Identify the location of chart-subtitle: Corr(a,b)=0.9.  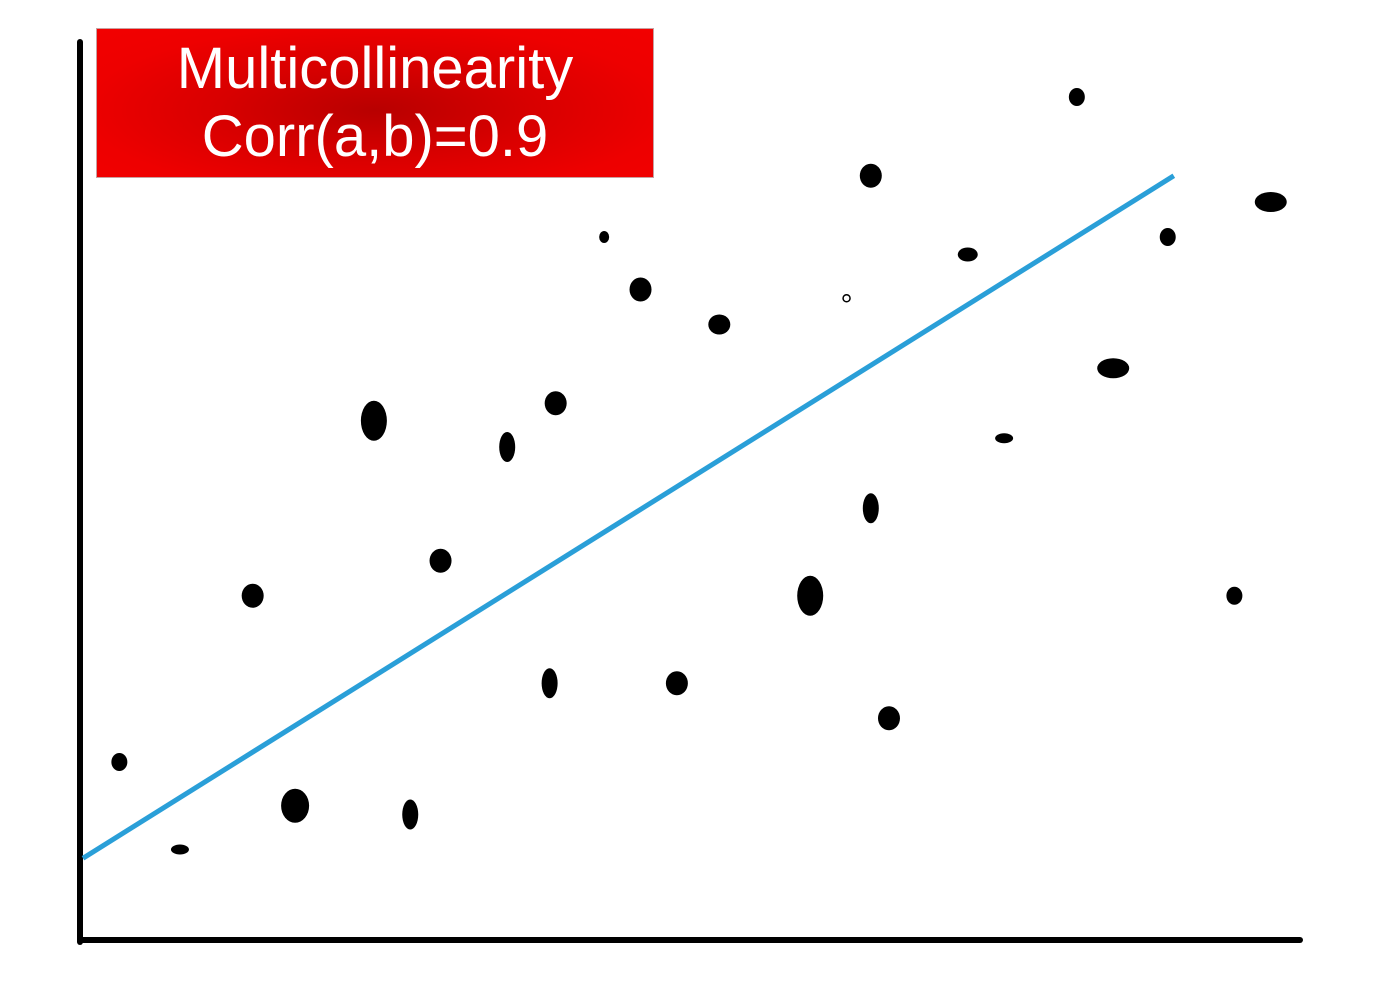
(375, 136).